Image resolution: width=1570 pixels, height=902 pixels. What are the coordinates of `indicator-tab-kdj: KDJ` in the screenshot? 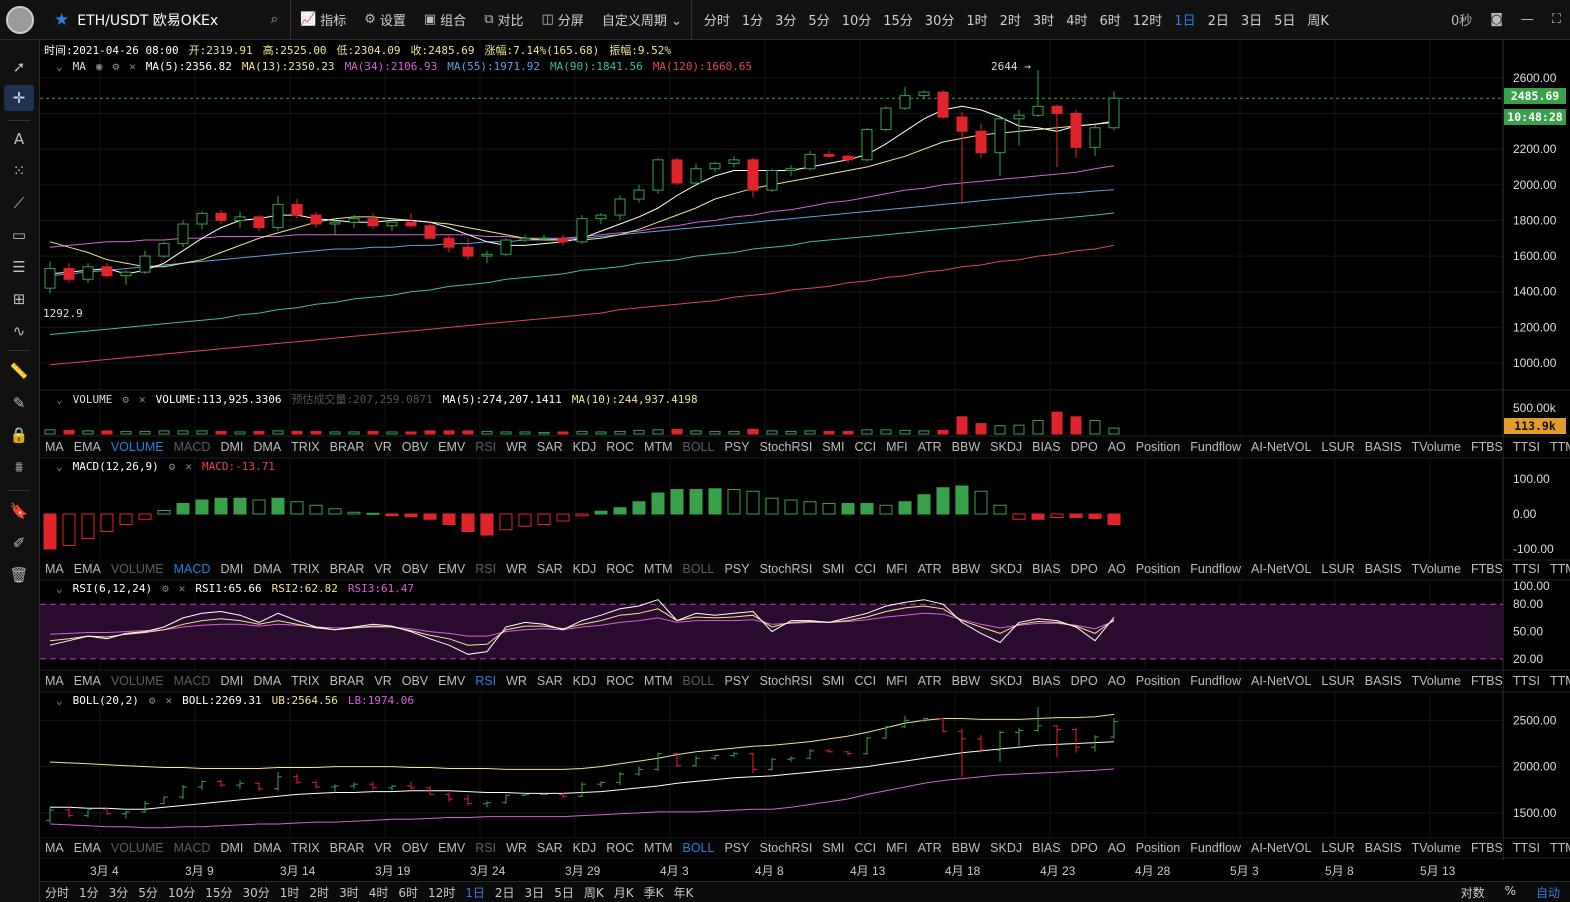 It's located at (584, 447).